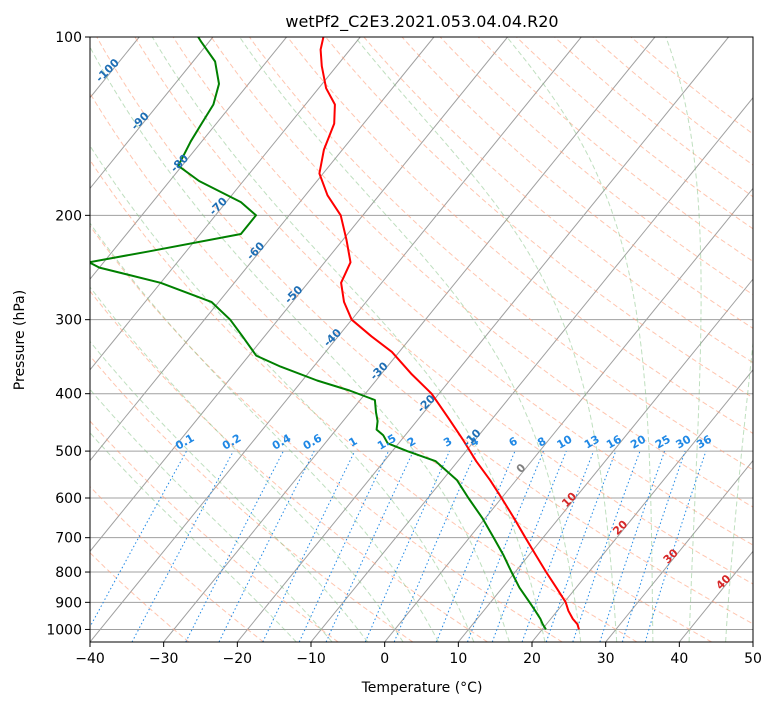  I want to click on chart-title: wetPf2_C2E3.2021.053.04.04.R20, so click(421, 22).